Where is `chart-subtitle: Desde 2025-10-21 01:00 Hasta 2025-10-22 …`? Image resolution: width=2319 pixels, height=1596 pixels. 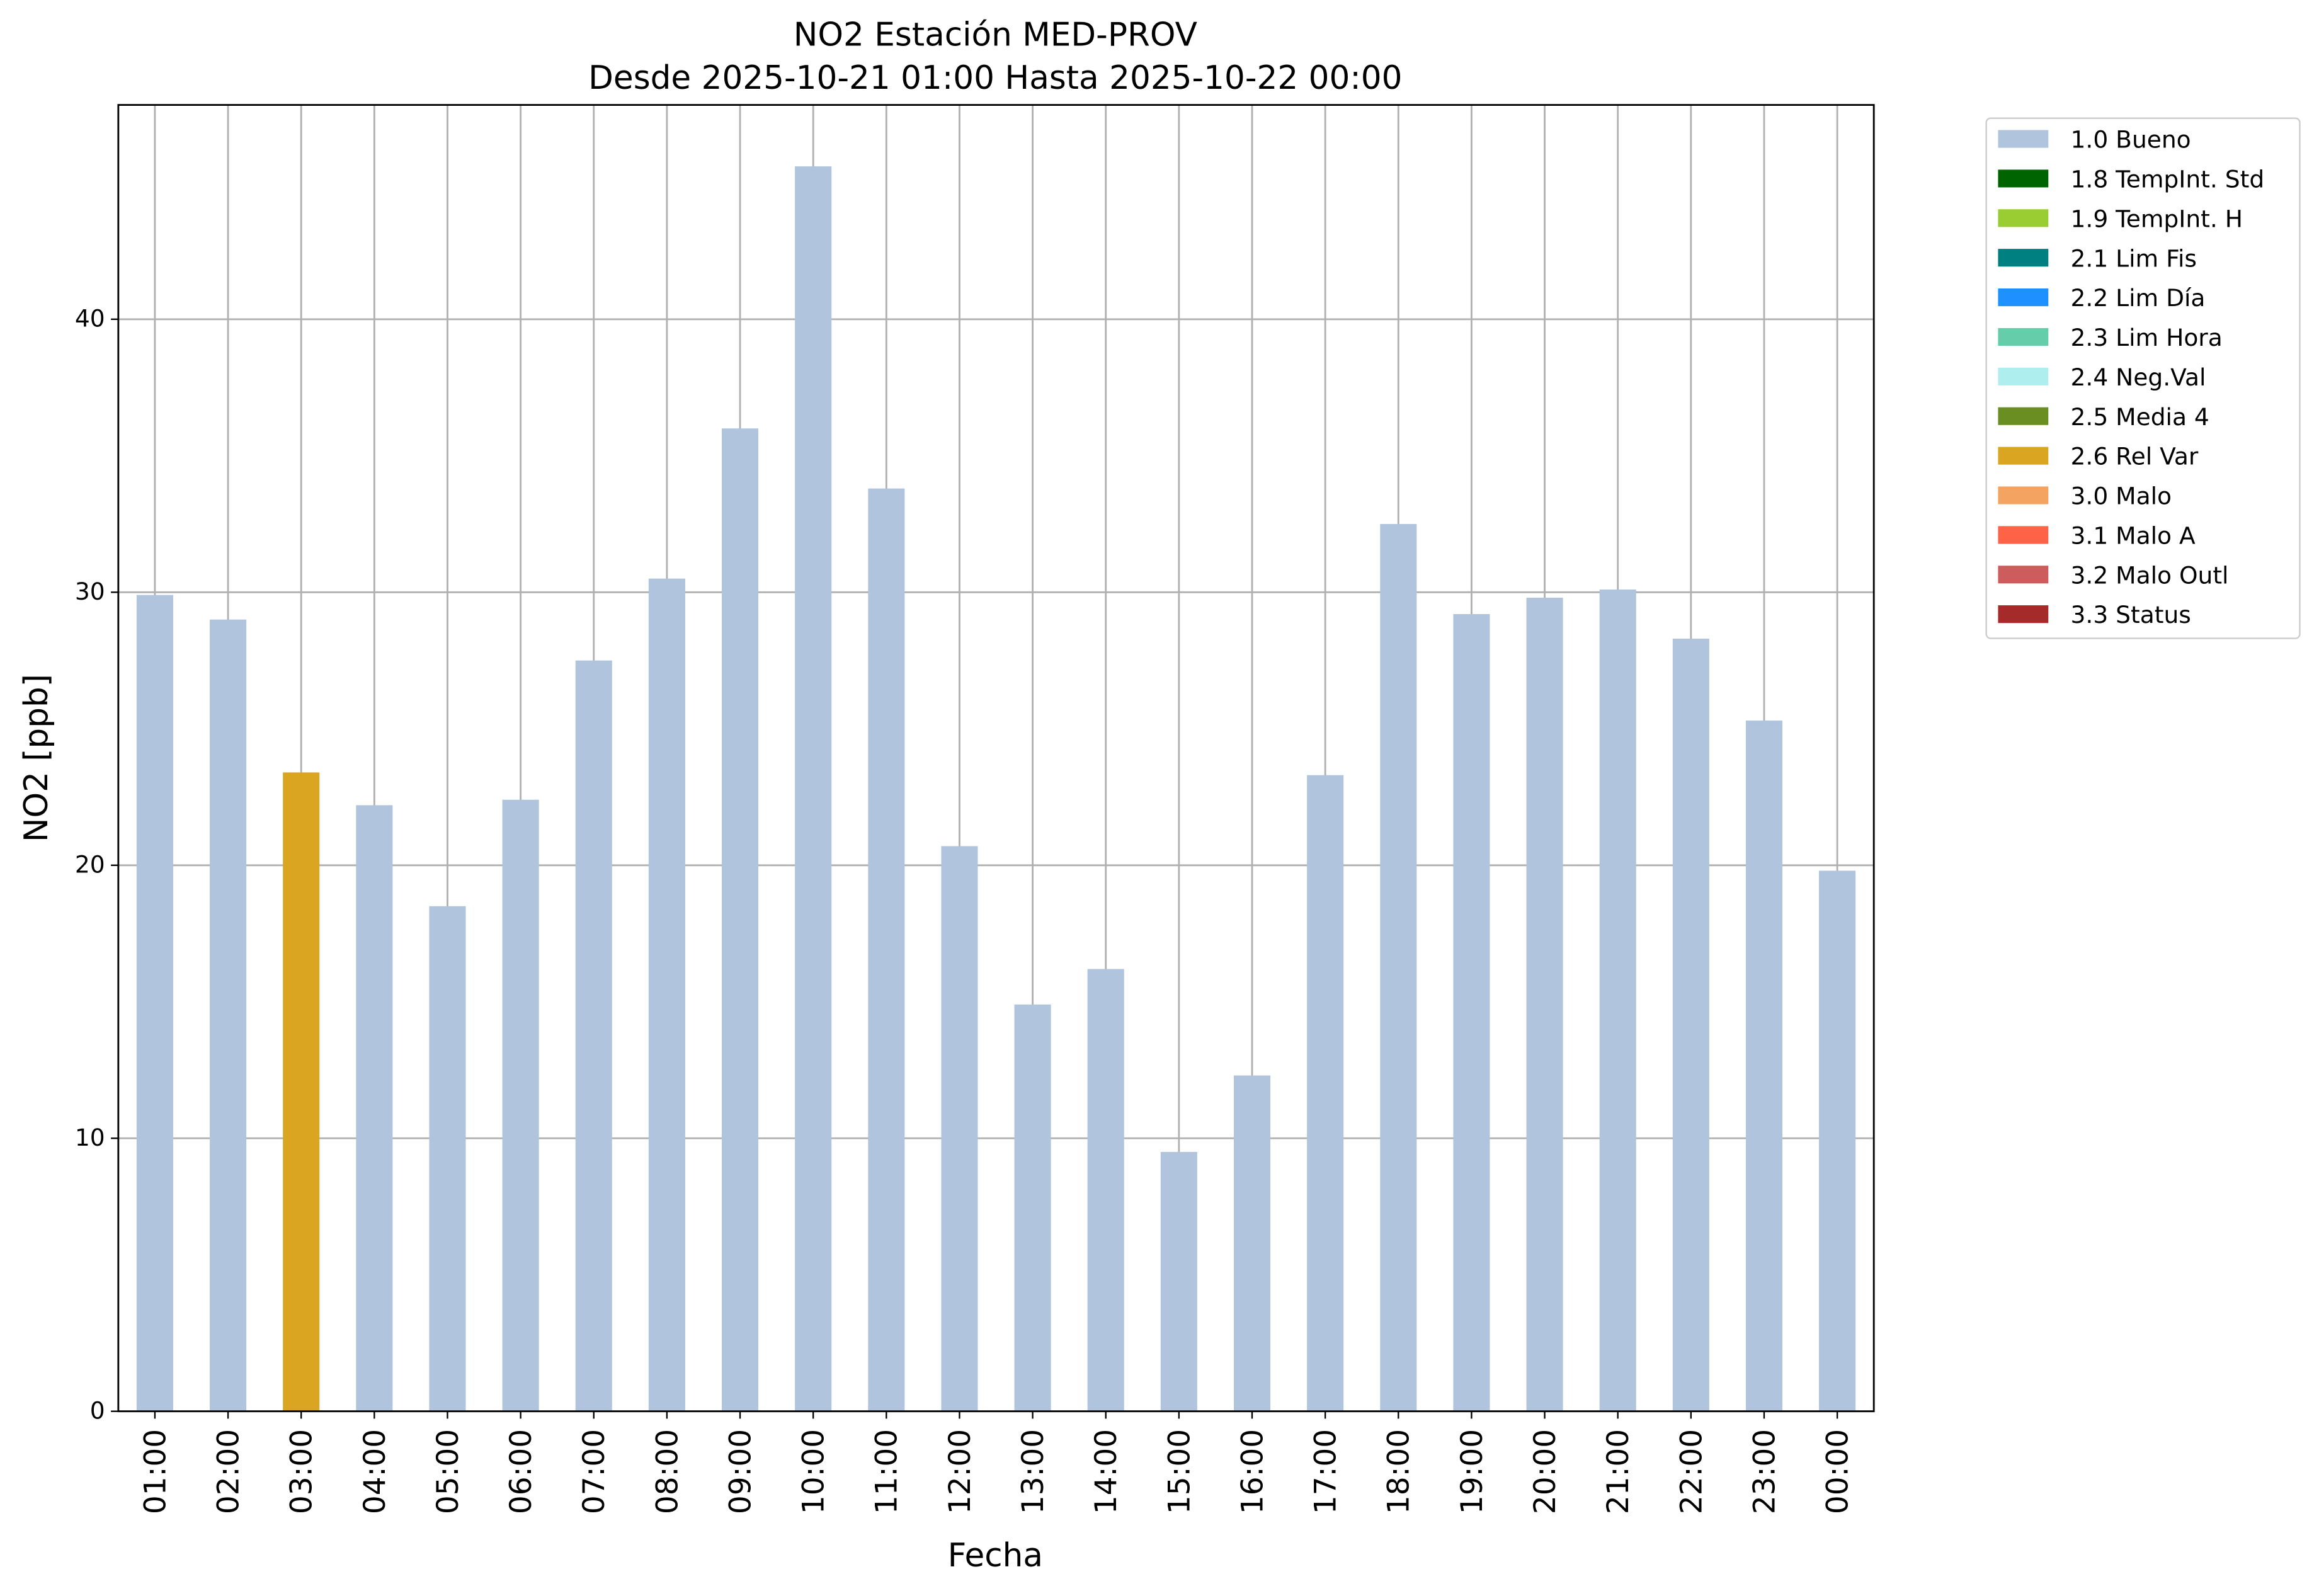
chart-subtitle: Desde 2025-10-21 01:00 Hasta 2025-10-22 … is located at coordinates (995, 78).